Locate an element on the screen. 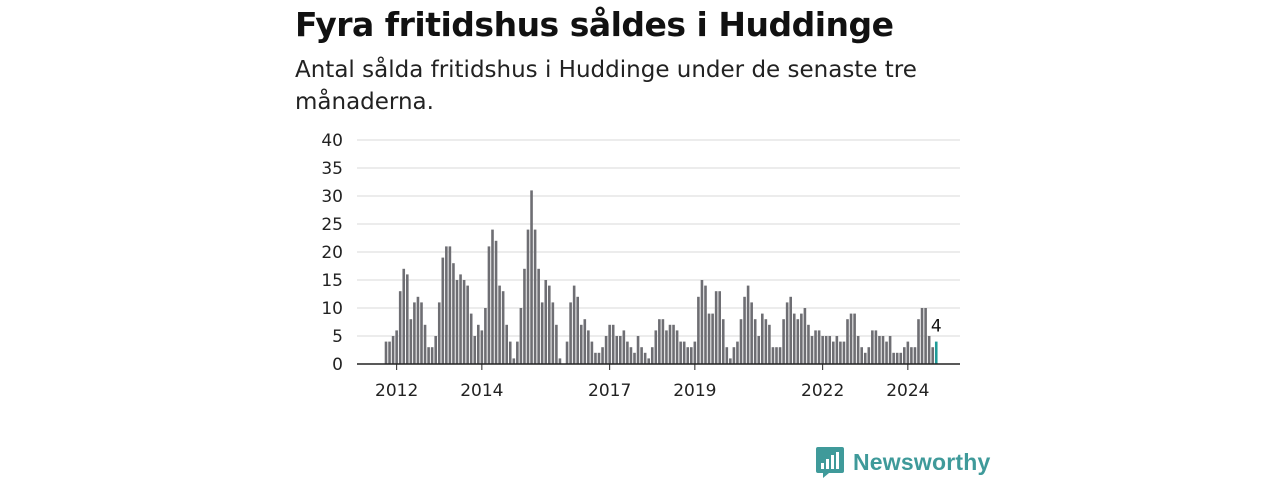 The image size is (1280, 480). brand-logo: Newsworthy is located at coordinates (902, 462).